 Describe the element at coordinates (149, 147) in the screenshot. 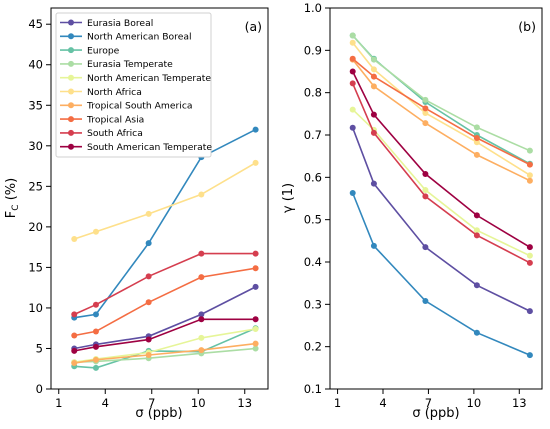

I see `legend-label: South American Temperate` at that location.